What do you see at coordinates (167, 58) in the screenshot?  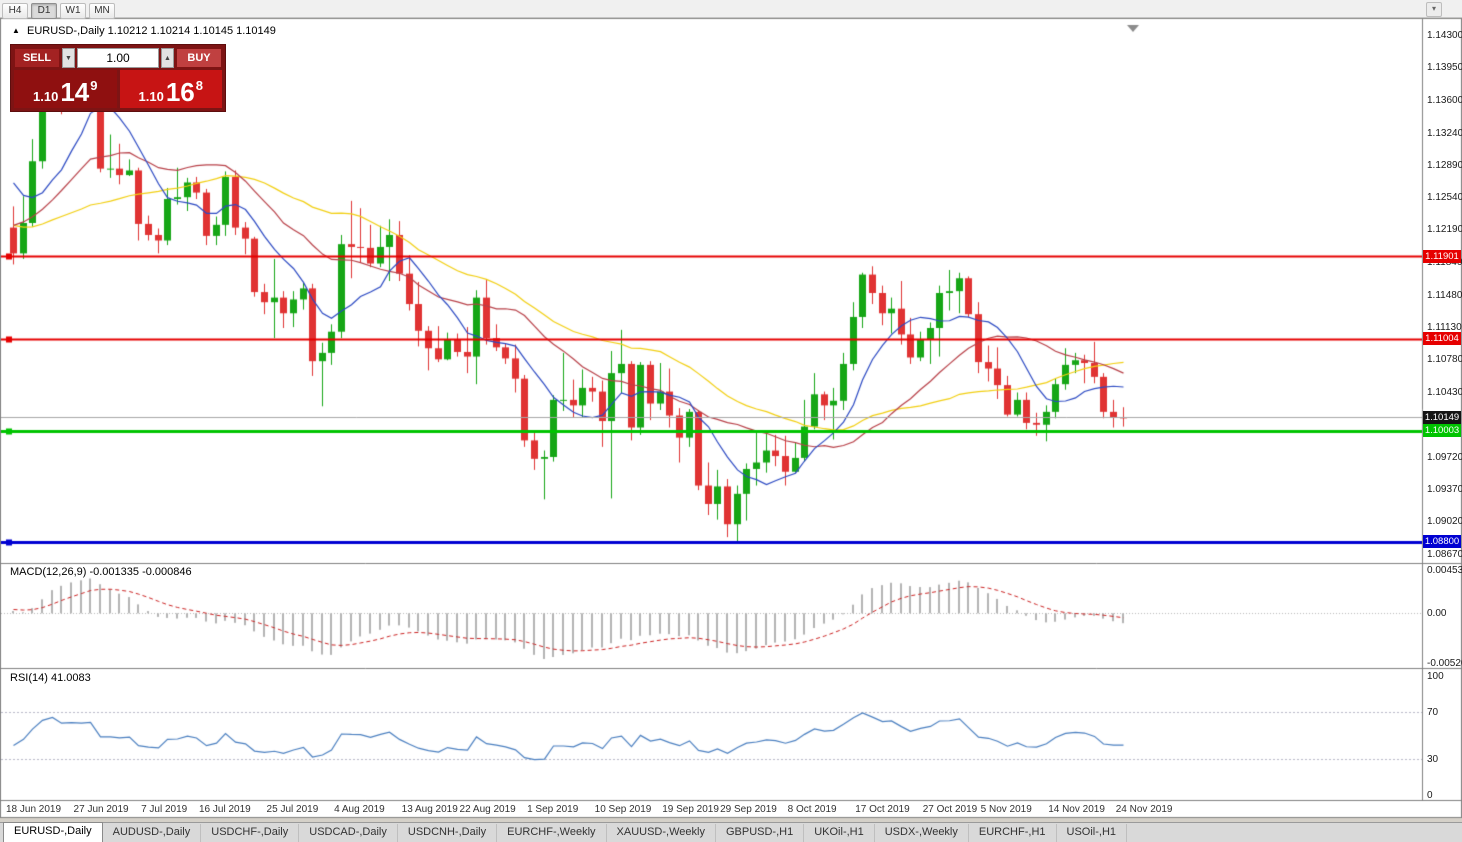 I see `volume-increase-button: ▲` at bounding box center [167, 58].